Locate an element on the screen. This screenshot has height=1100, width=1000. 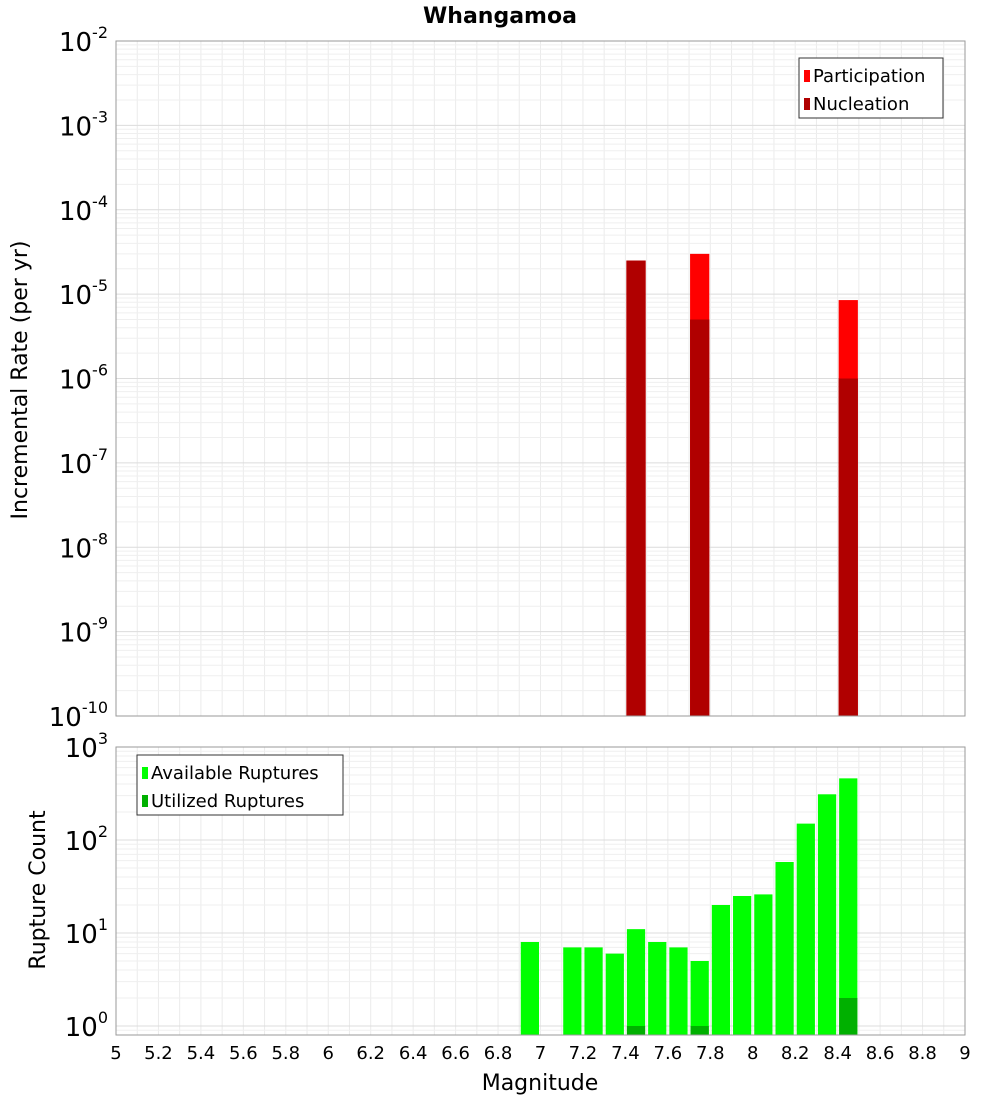
x-tick-label: 8.8 is located at coordinates (922, 1053).